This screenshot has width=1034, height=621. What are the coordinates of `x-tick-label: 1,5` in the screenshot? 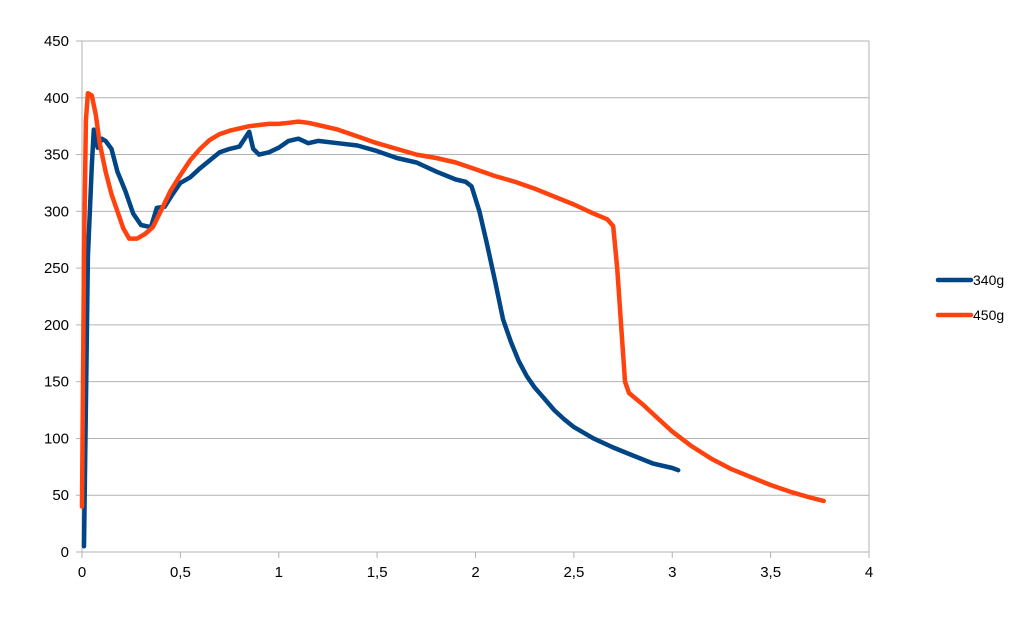 It's located at (377, 572).